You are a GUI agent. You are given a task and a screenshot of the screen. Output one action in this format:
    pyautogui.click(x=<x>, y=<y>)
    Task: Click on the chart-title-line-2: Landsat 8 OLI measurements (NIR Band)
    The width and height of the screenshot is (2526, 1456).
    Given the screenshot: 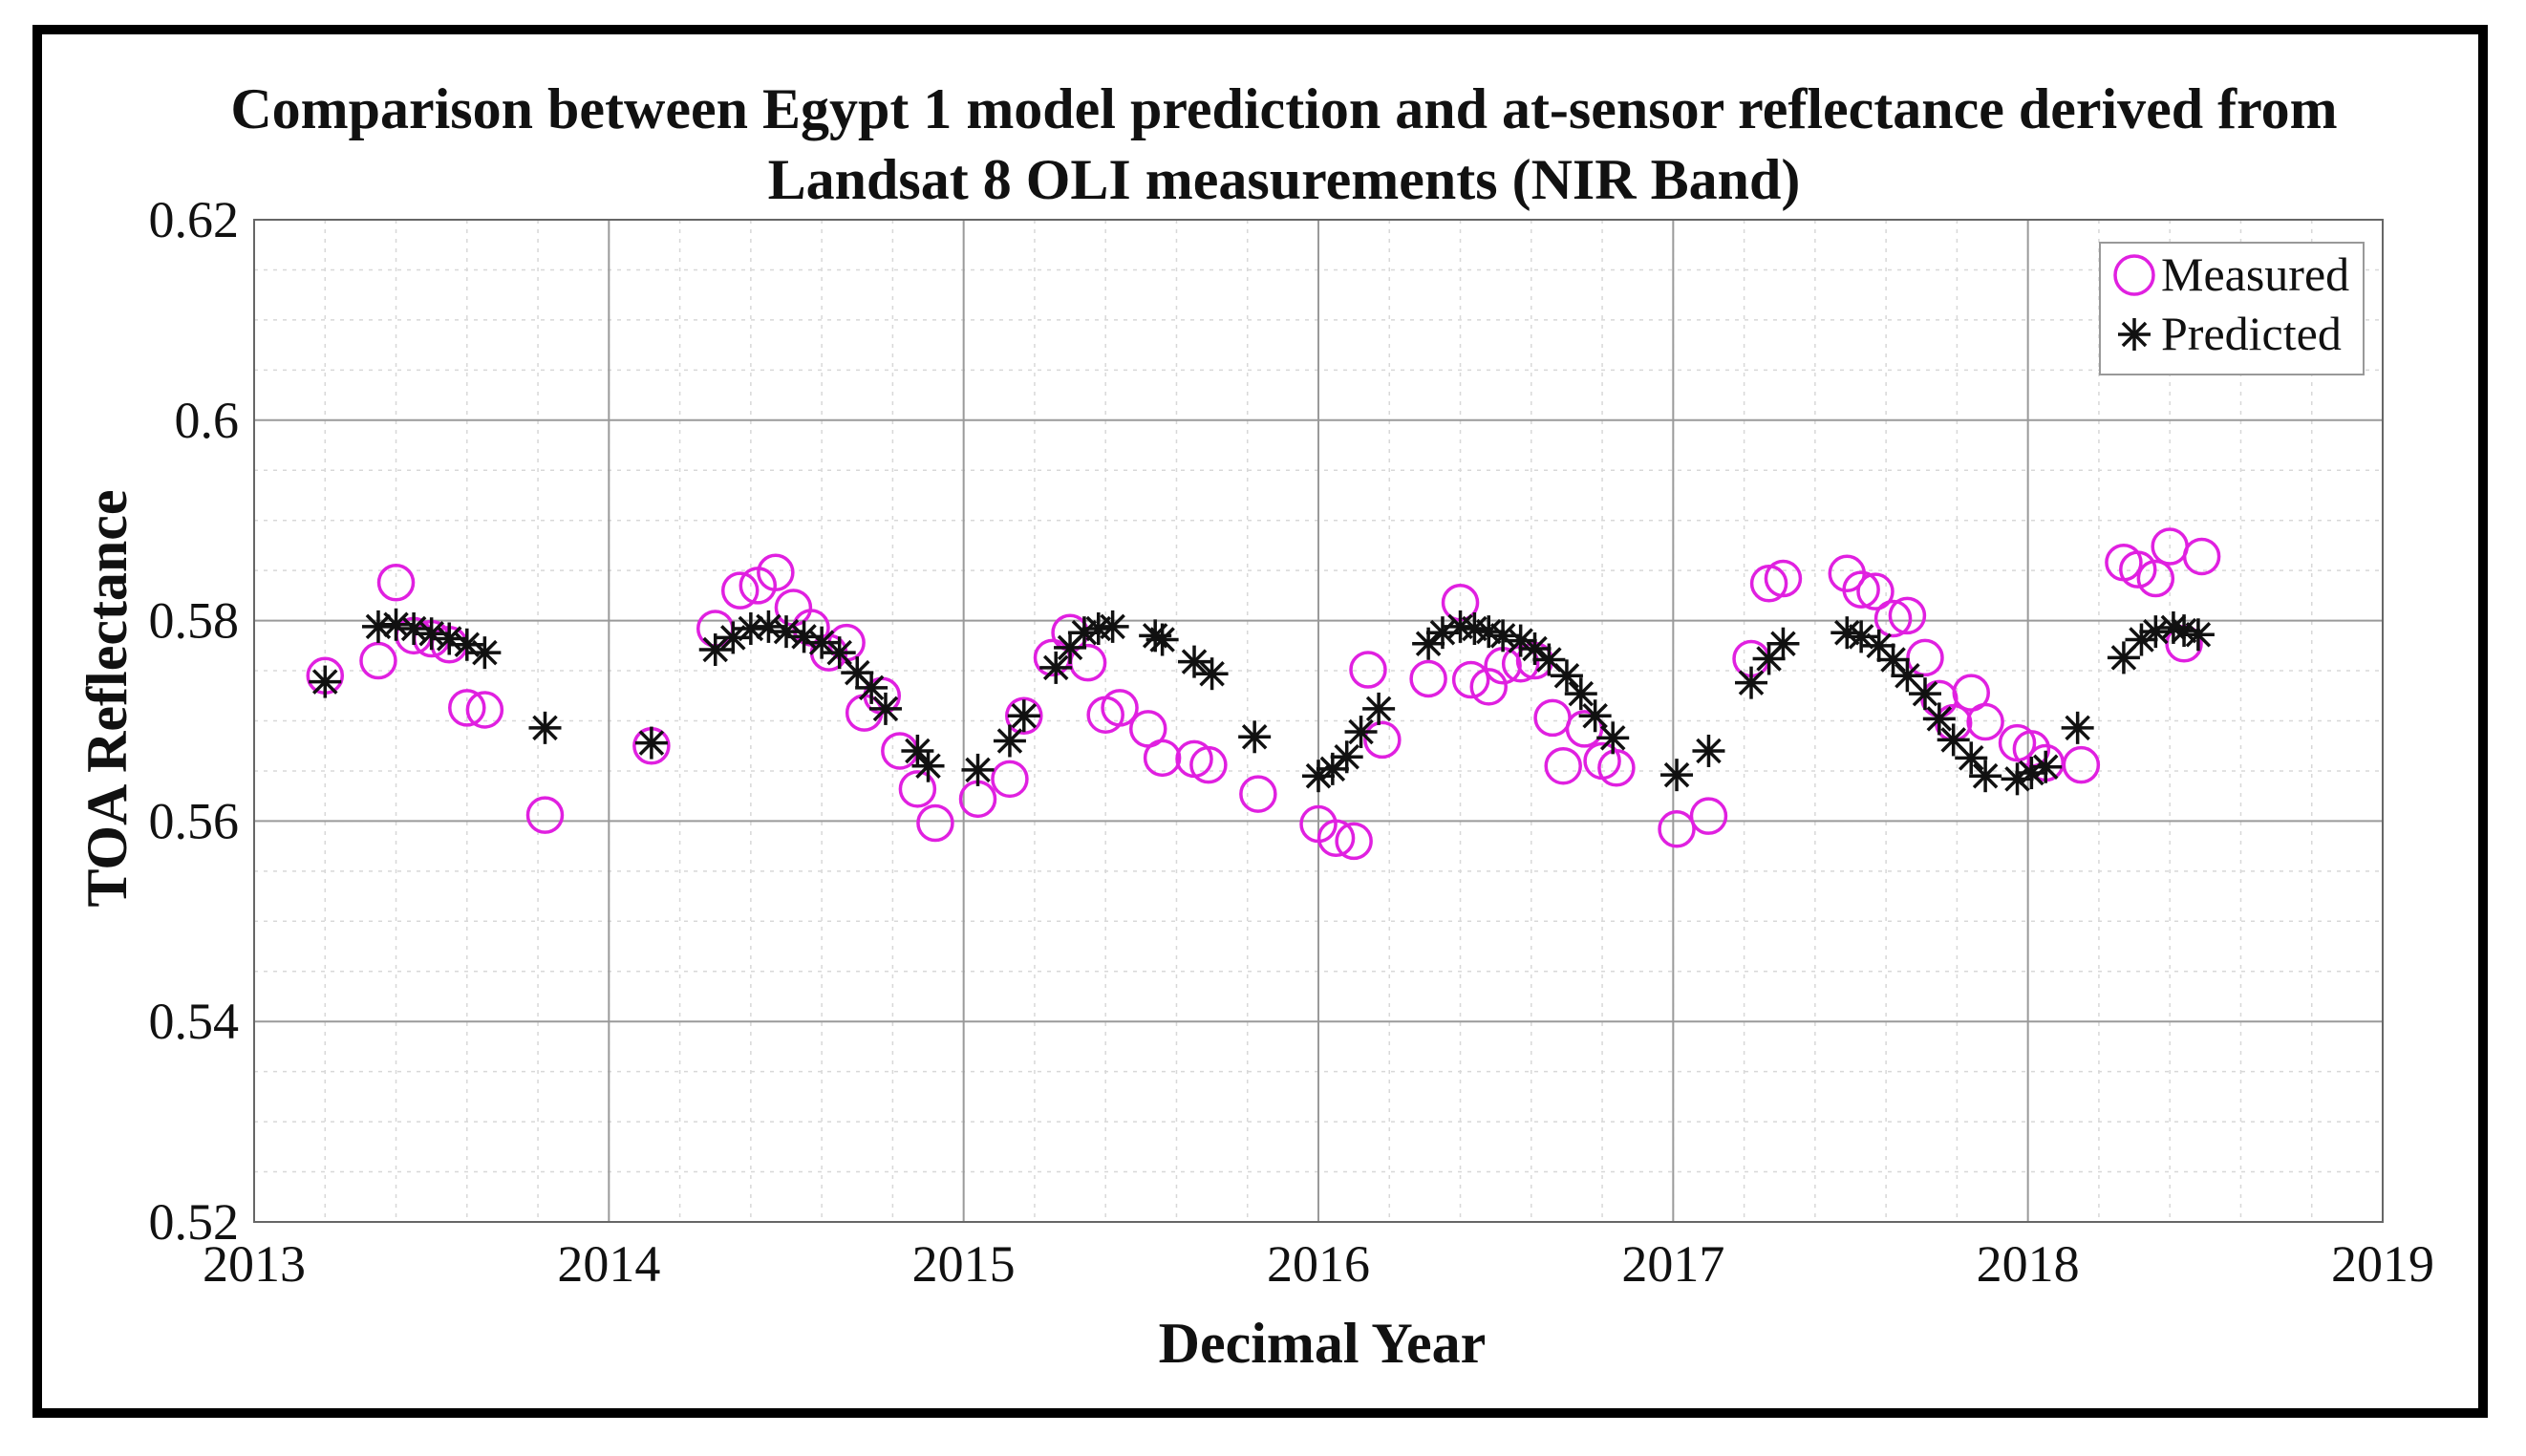 What is the action you would take?
    pyautogui.click(x=1284, y=180)
    